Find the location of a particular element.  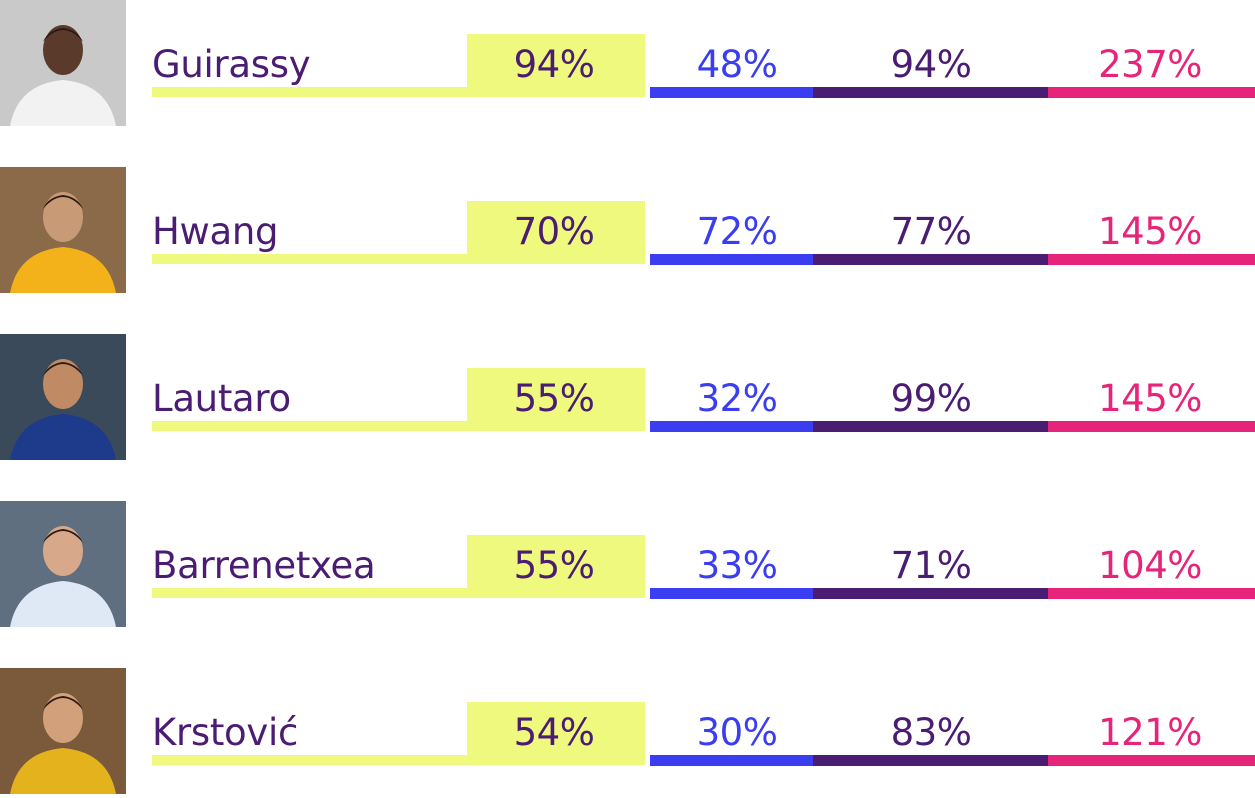

stat-value-1: 54% is located at coordinates (554, 732).